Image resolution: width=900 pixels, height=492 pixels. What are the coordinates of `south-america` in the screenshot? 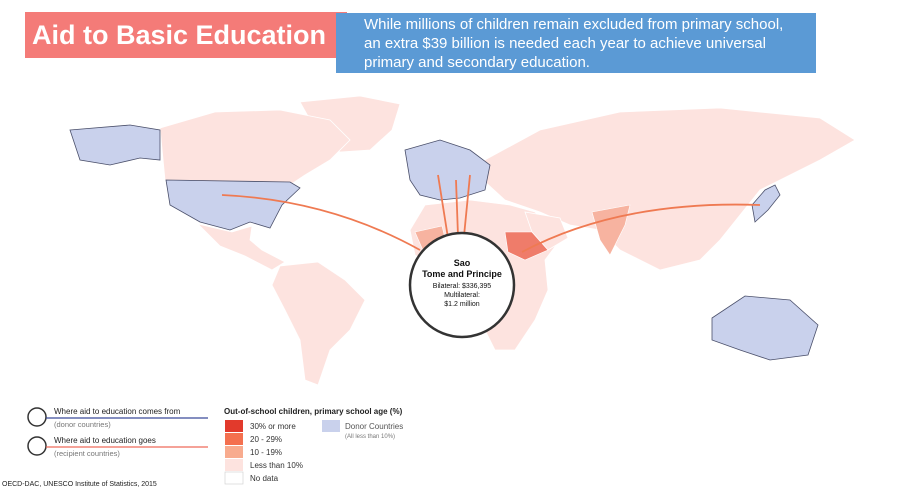 It's located at (318, 323).